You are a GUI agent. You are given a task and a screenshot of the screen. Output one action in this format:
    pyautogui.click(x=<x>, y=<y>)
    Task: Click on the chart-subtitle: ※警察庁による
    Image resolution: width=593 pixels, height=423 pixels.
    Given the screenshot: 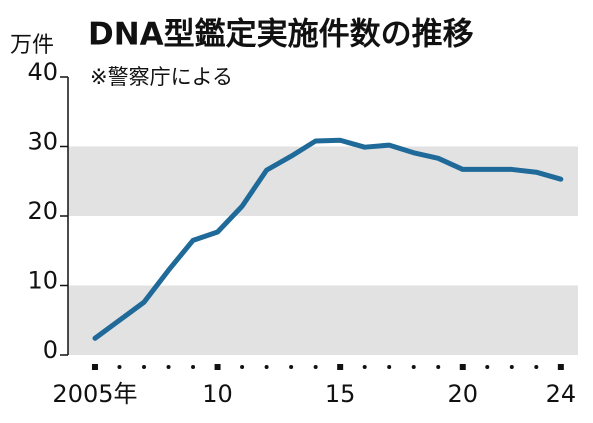 What is the action you would take?
    pyautogui.click(x=161, y=77)
    